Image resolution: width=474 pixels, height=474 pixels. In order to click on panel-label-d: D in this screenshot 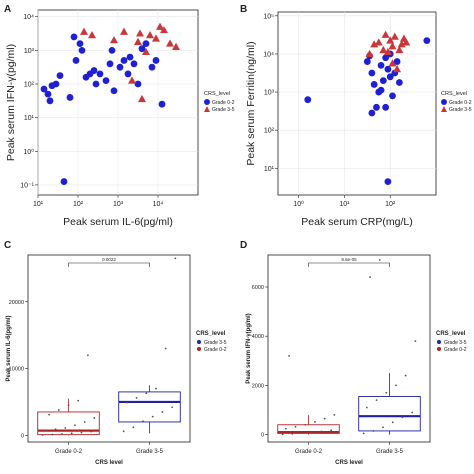, I will do `click(243, 245)`.